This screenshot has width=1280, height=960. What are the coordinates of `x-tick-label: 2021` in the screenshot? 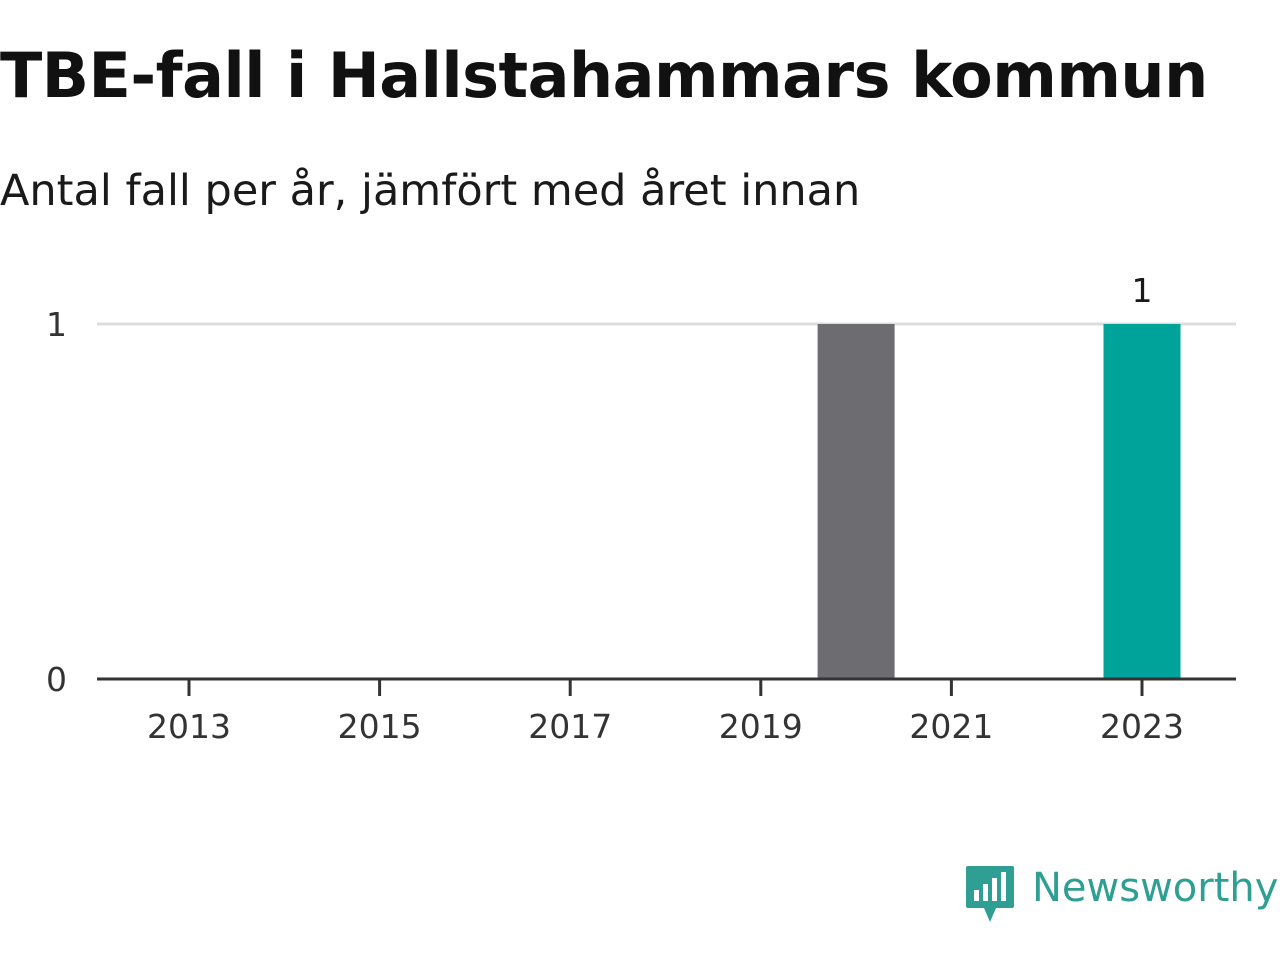 It's located at (951, 726).